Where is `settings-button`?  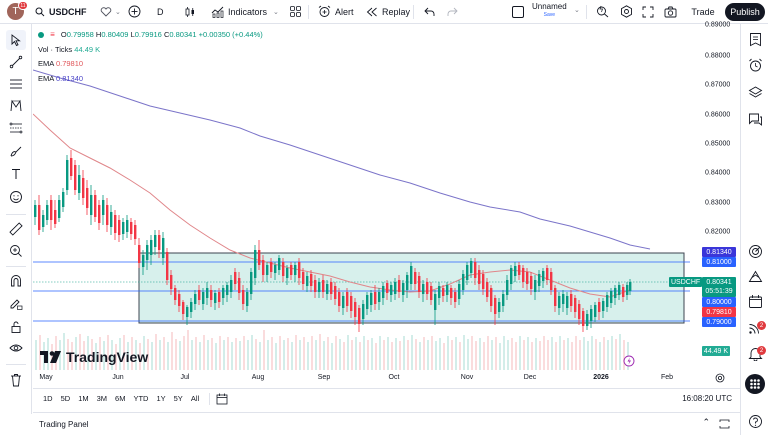 settings-button is located at coordinates (626, 12).